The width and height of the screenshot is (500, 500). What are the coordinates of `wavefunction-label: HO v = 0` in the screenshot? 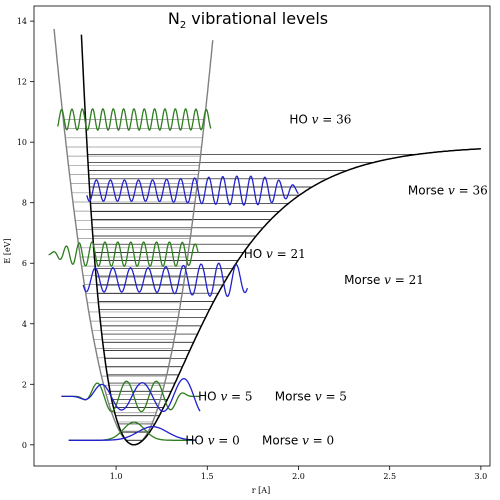 It's located at (212, 440).